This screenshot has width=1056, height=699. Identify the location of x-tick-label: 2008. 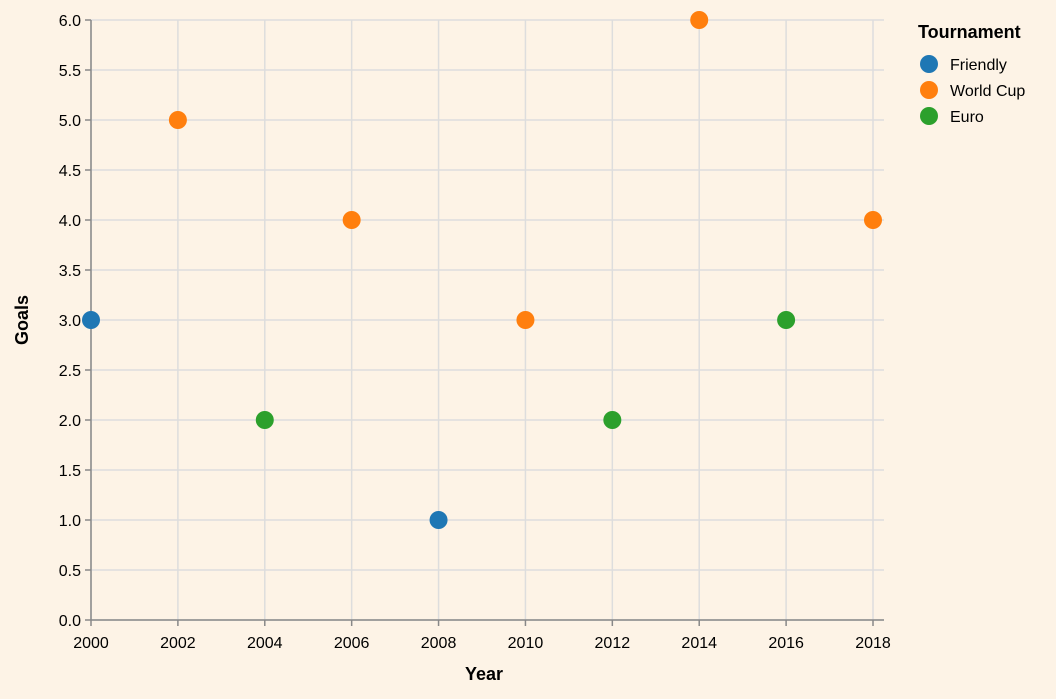
(439, 643).